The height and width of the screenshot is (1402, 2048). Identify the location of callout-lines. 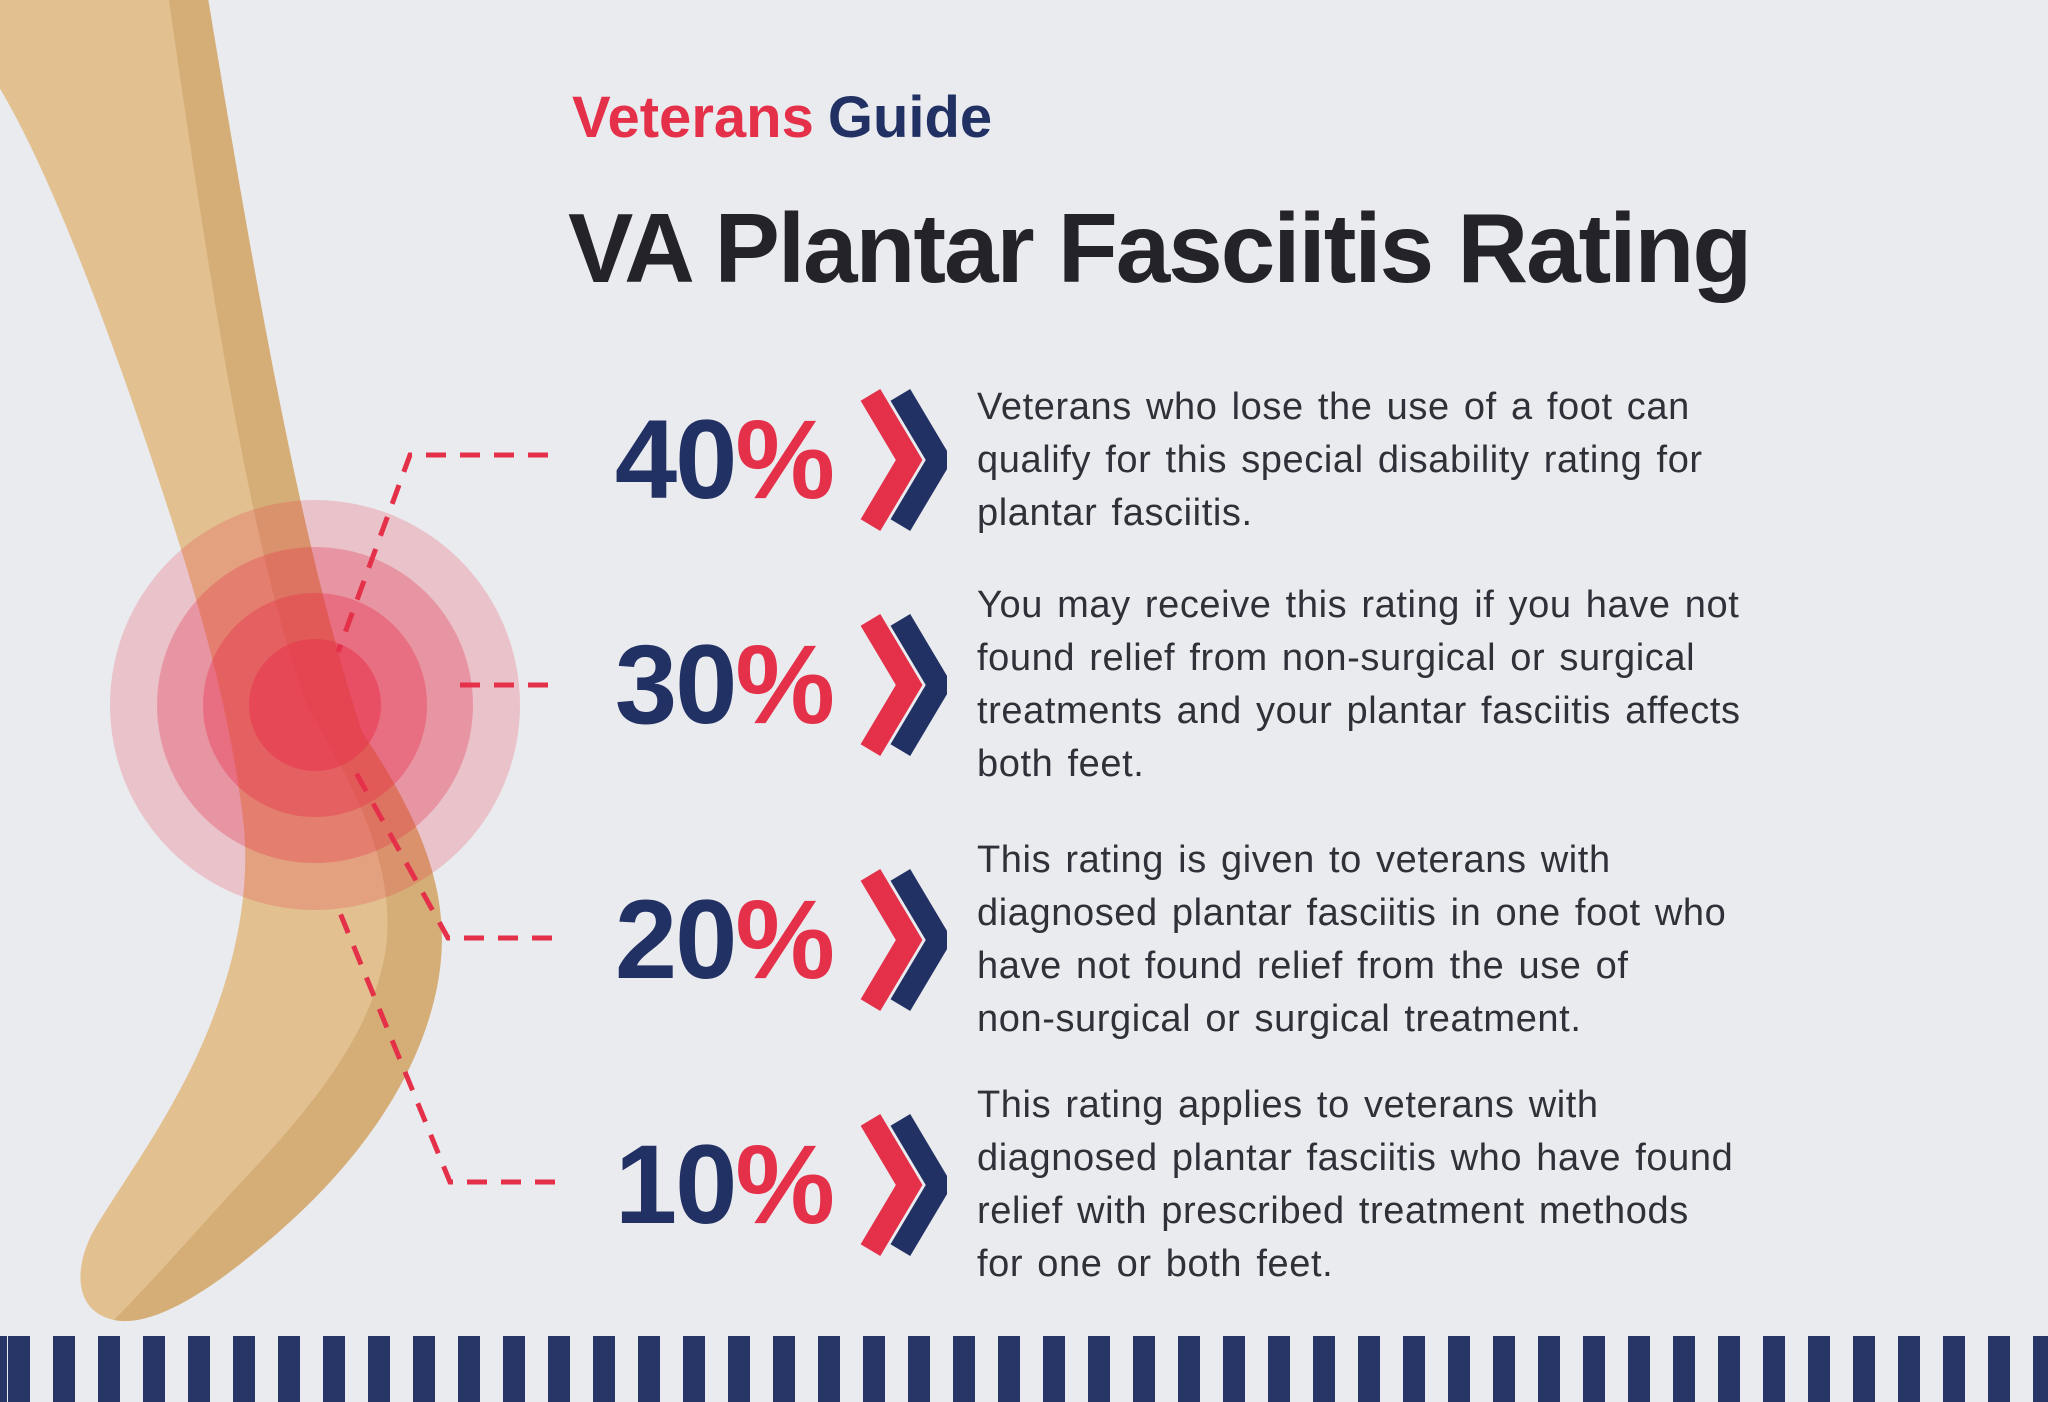
(445, 818).